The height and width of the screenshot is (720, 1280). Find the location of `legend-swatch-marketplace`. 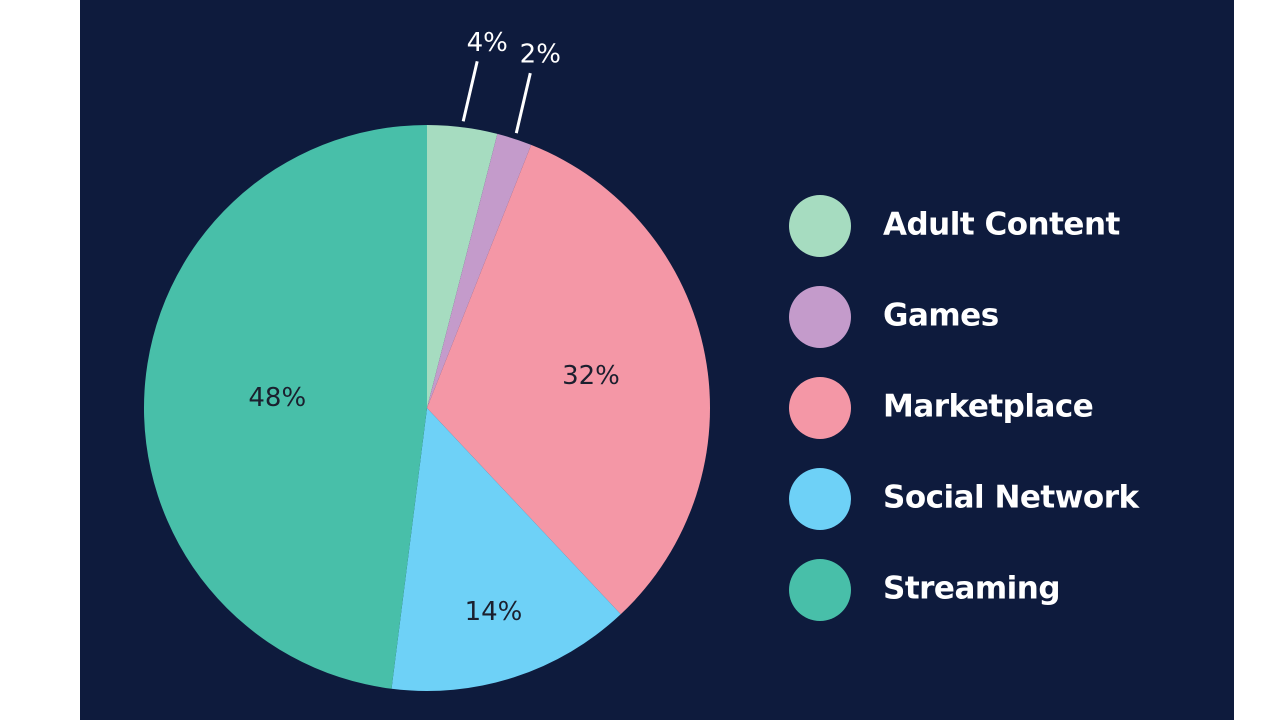

legend-swatch-marketplace is located at coordinates (820, 408).